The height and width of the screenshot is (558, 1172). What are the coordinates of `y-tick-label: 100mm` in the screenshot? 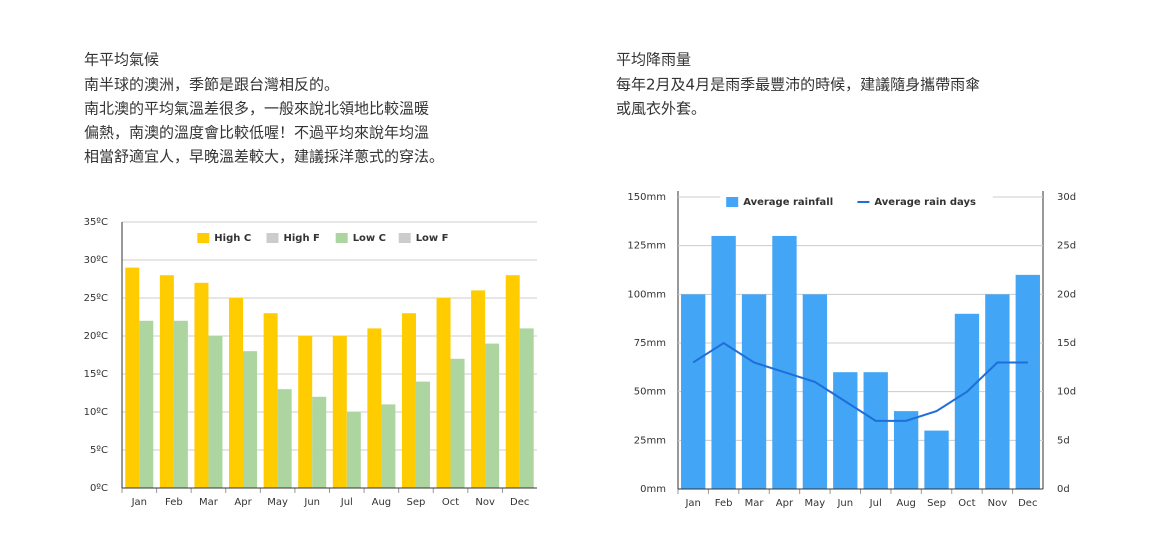 It's located at (646, 294).